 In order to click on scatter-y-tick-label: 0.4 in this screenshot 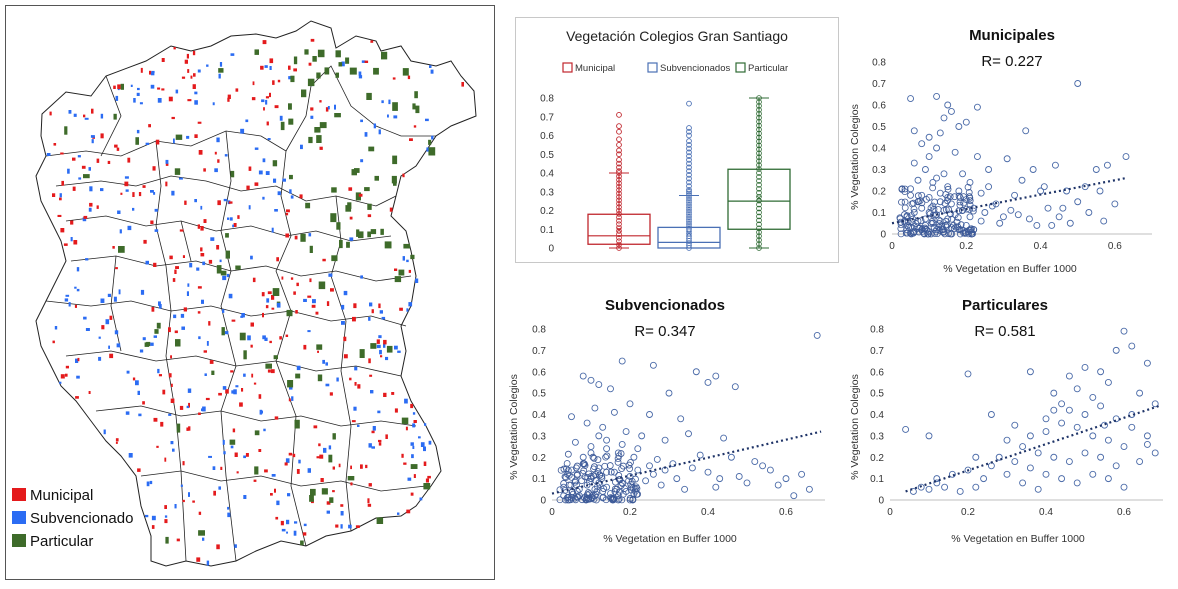, I will do `click(539, 415)`.